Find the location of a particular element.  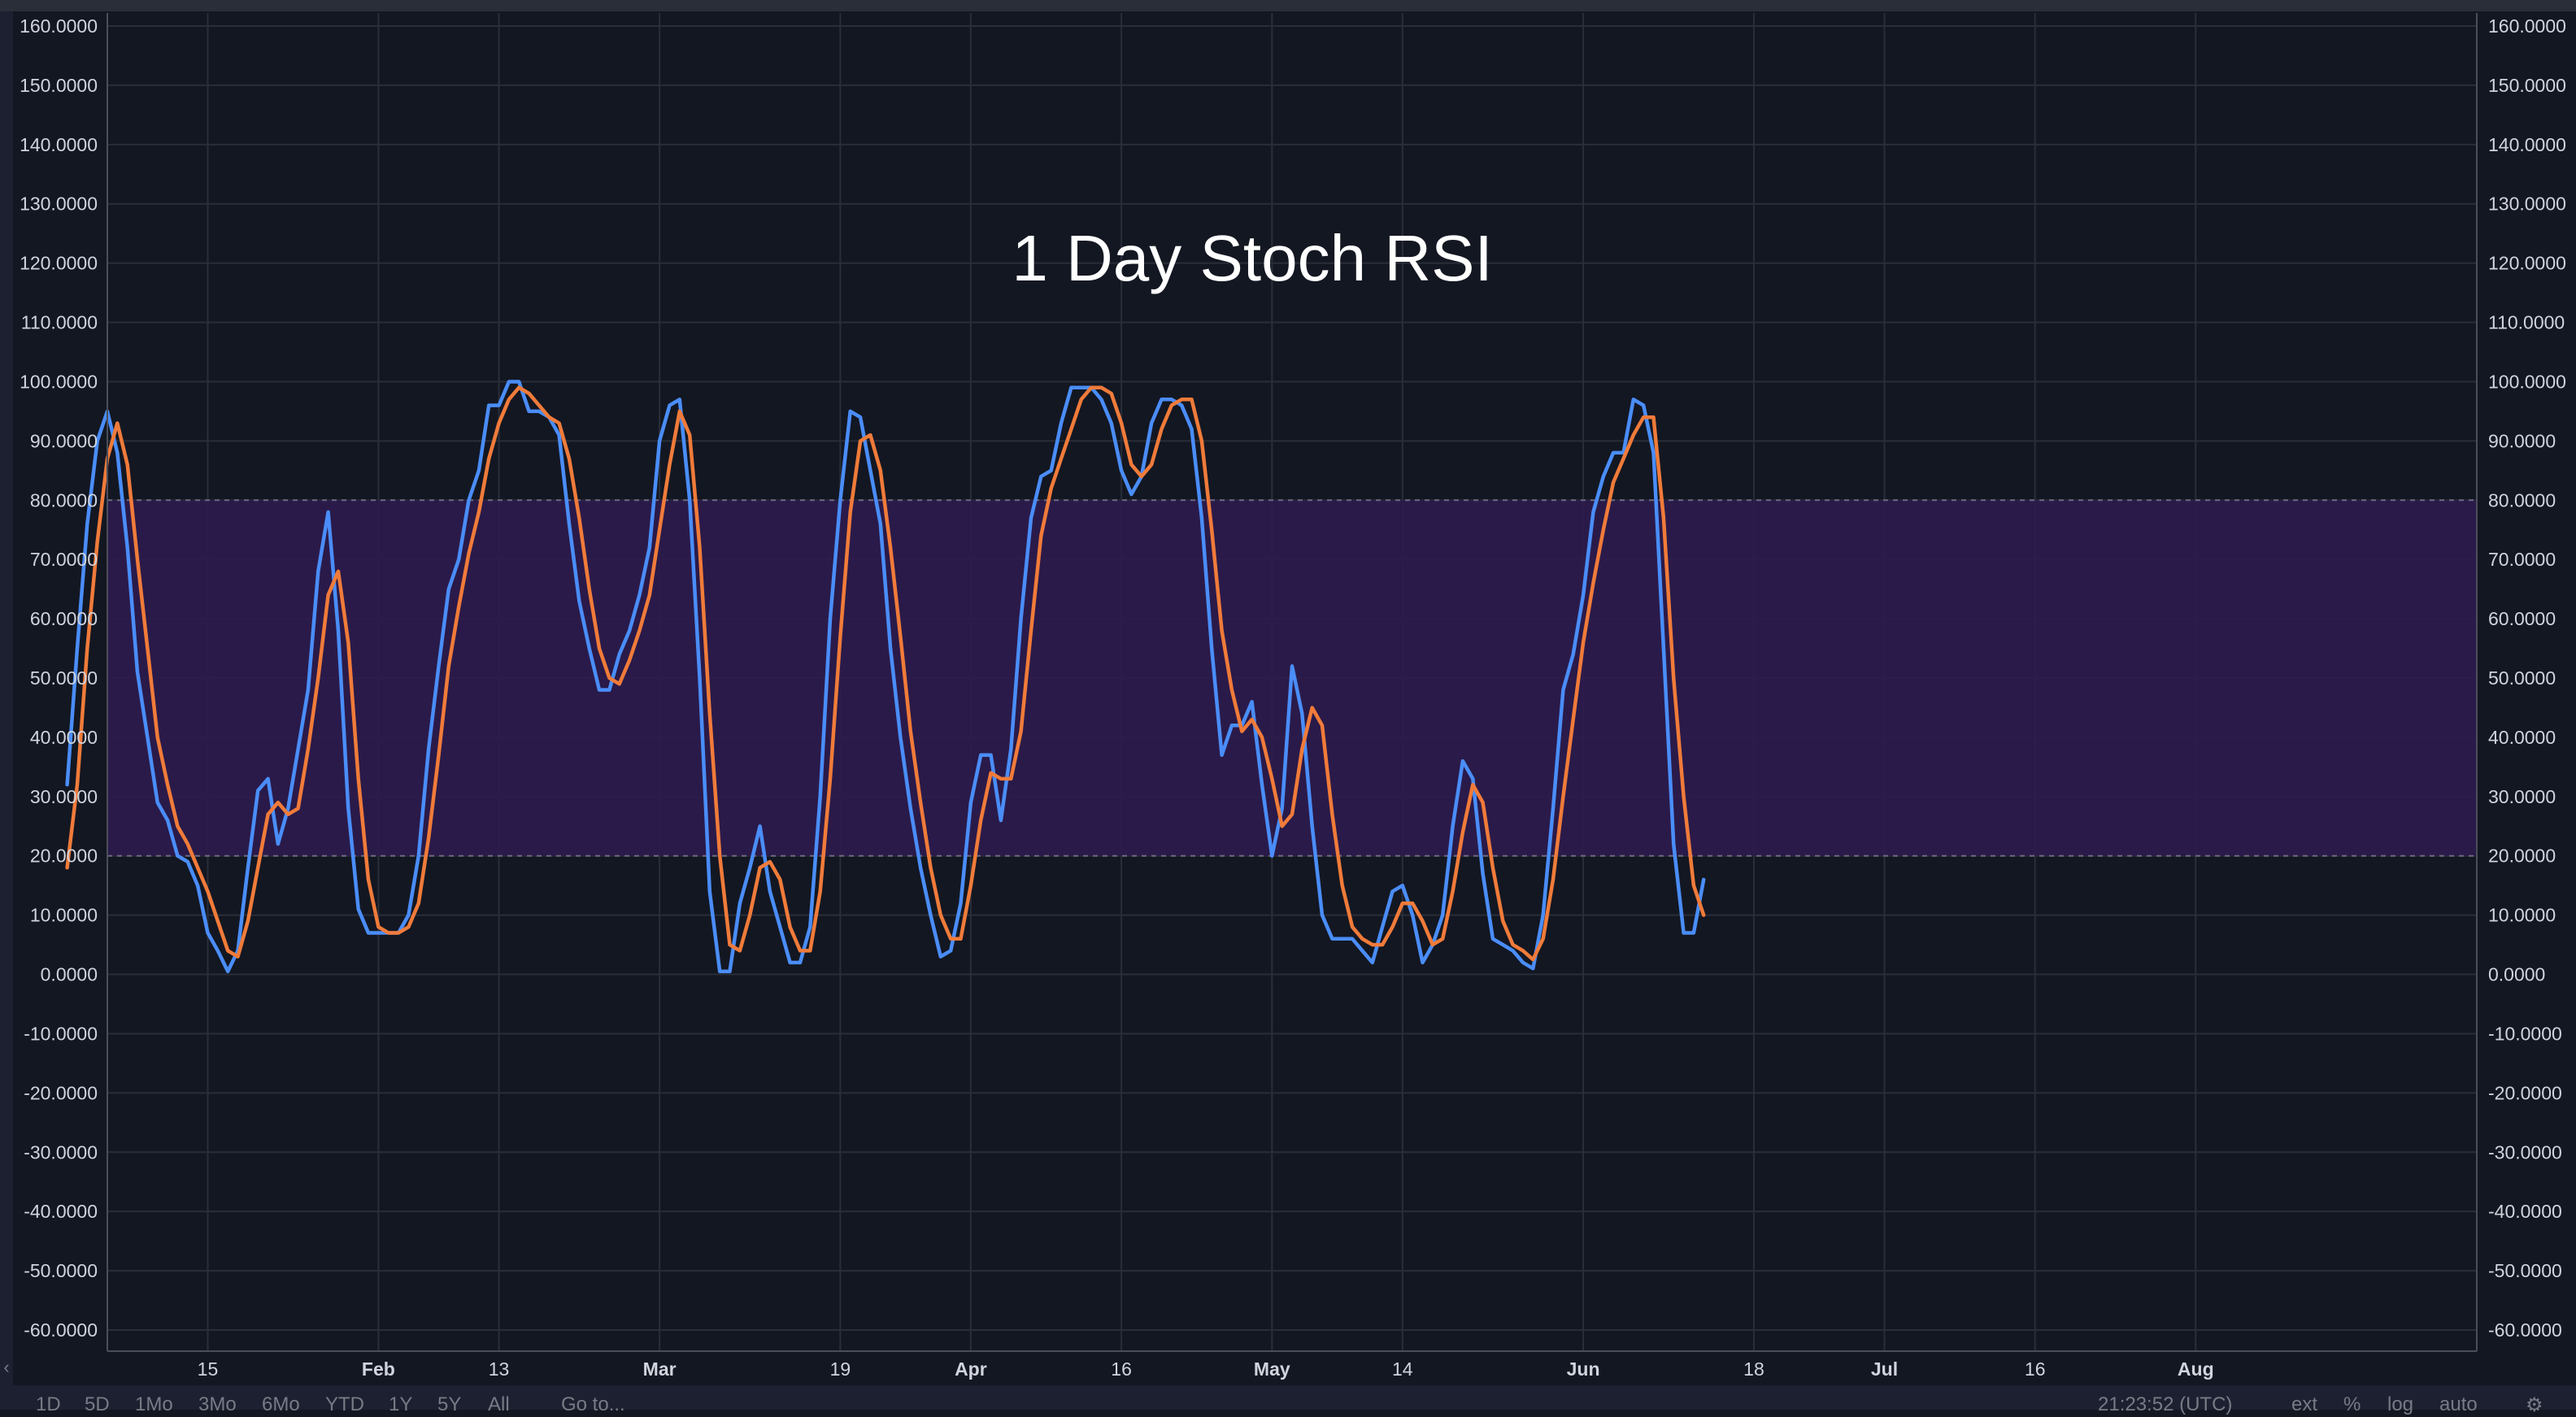

y-tick-label-right: 160.0000 is located at coordinates (2527, 26).